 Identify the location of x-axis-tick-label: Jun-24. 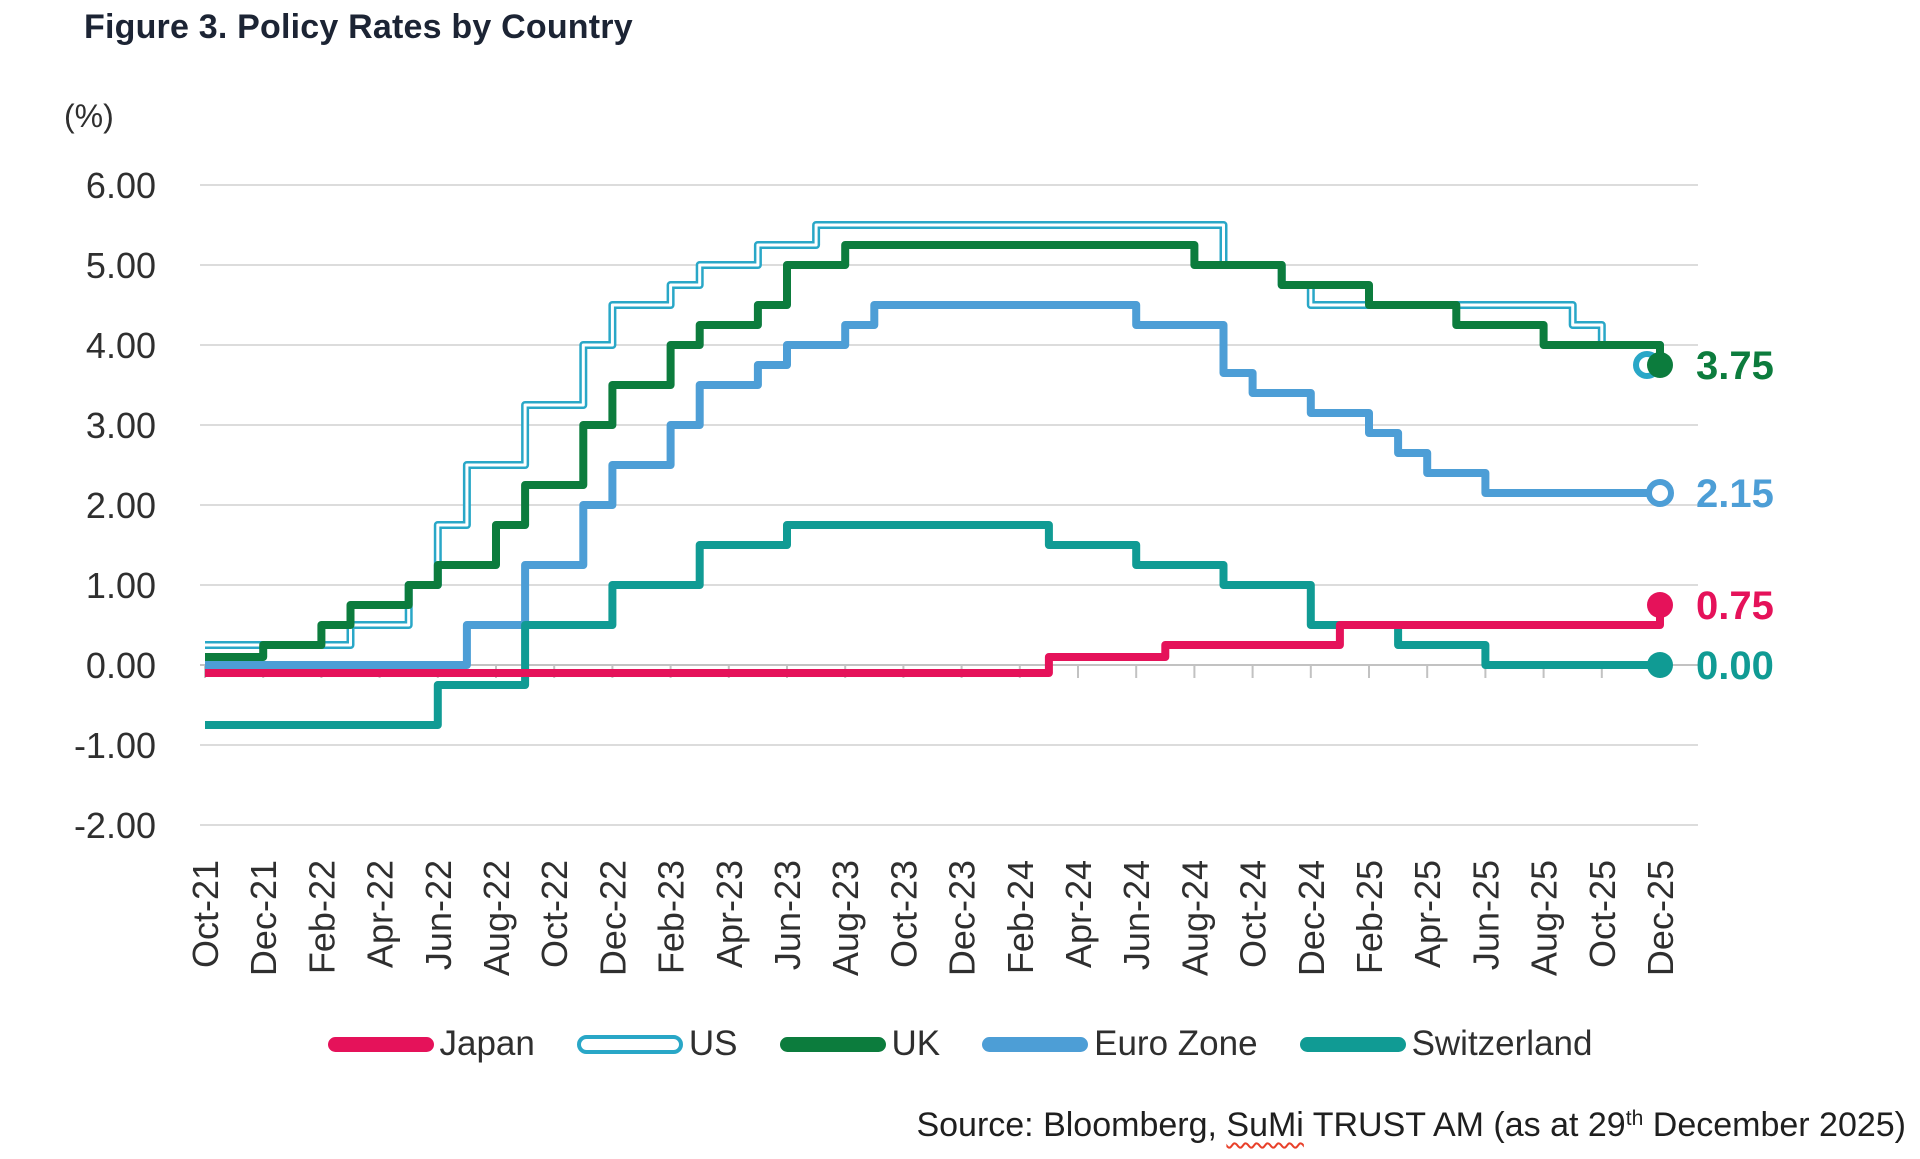
(1136, 915).